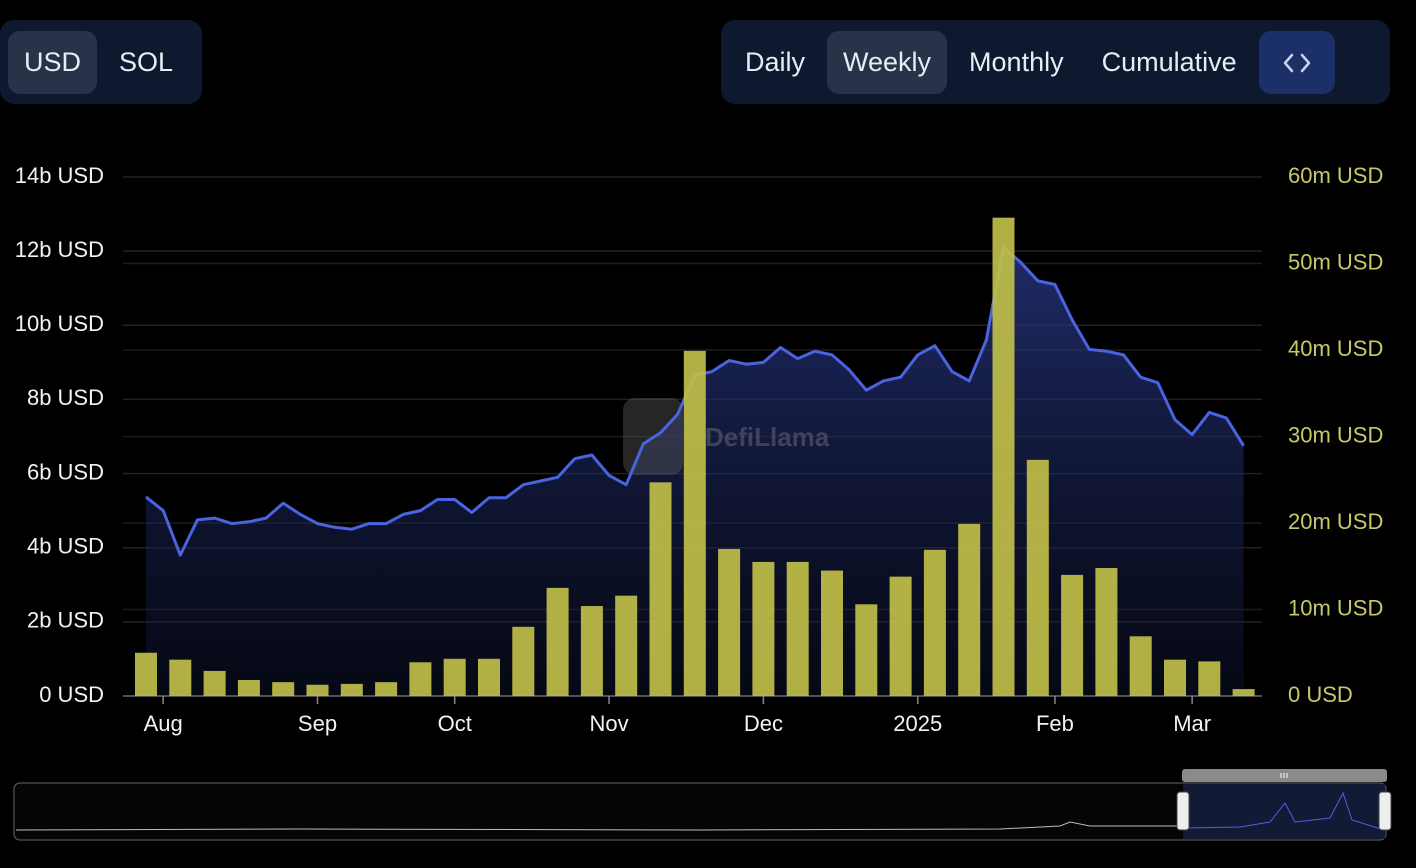  Describe the element at coordinates (1385, 811) in the screenshot. I see `slider-handle-right` at that location.